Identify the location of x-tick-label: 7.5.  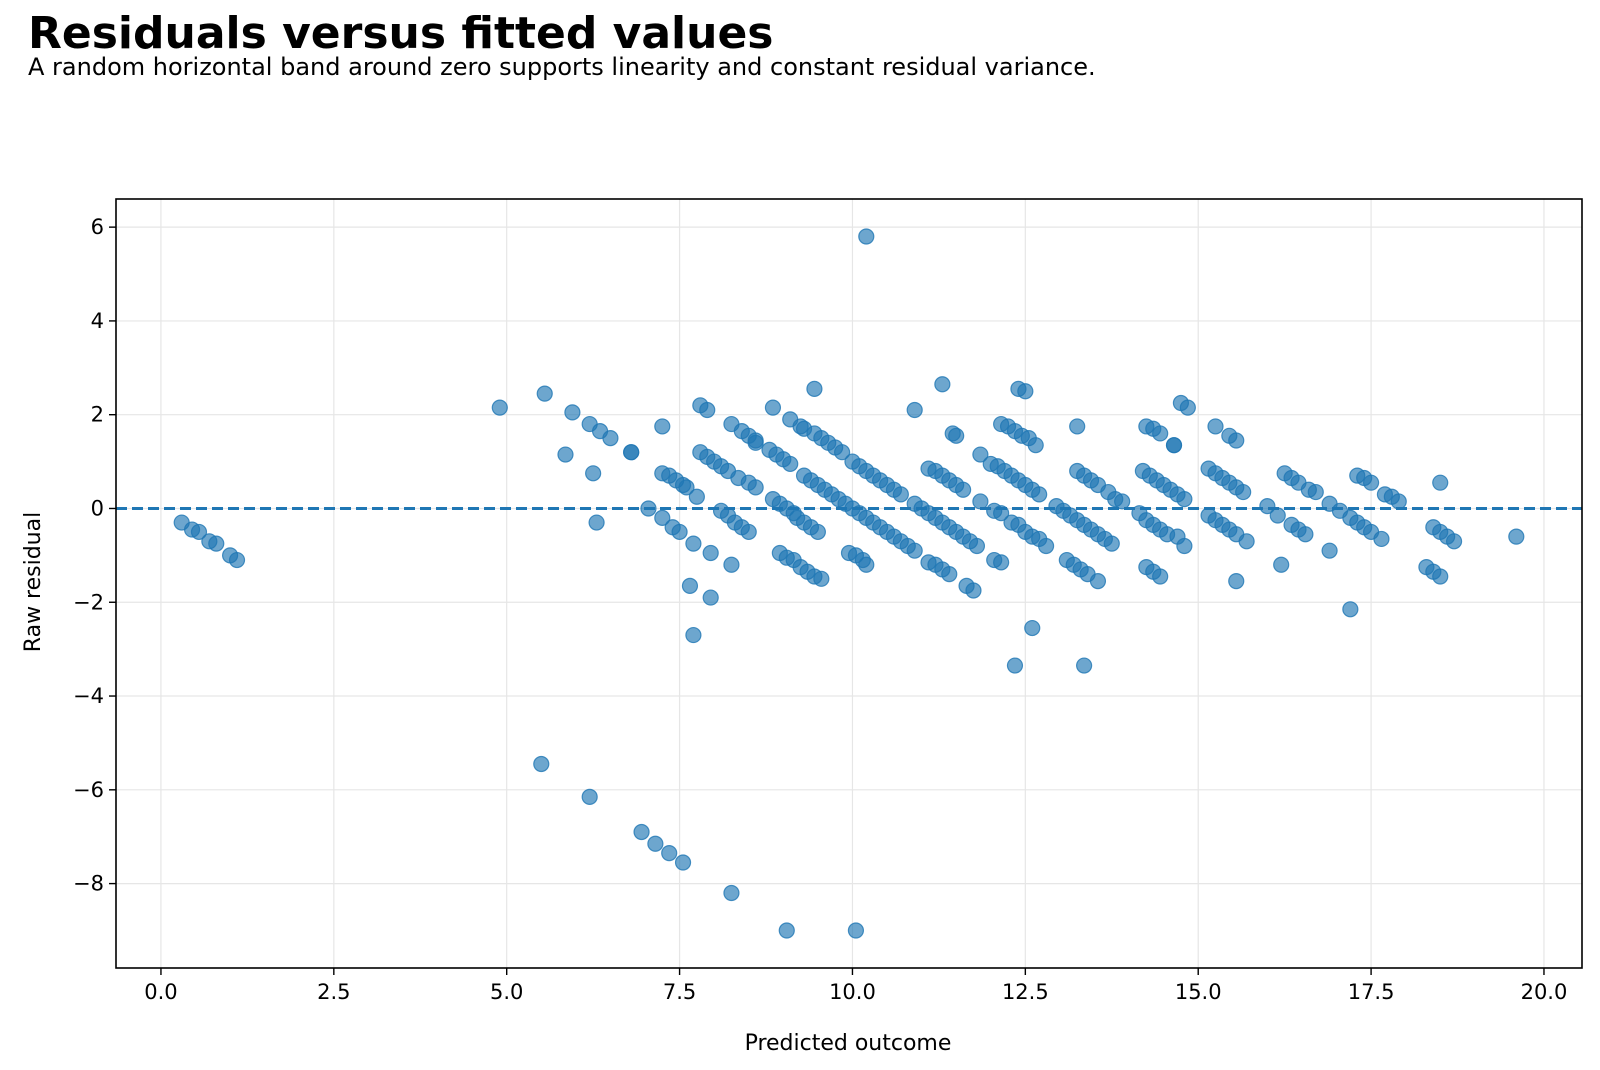
(679, 992).